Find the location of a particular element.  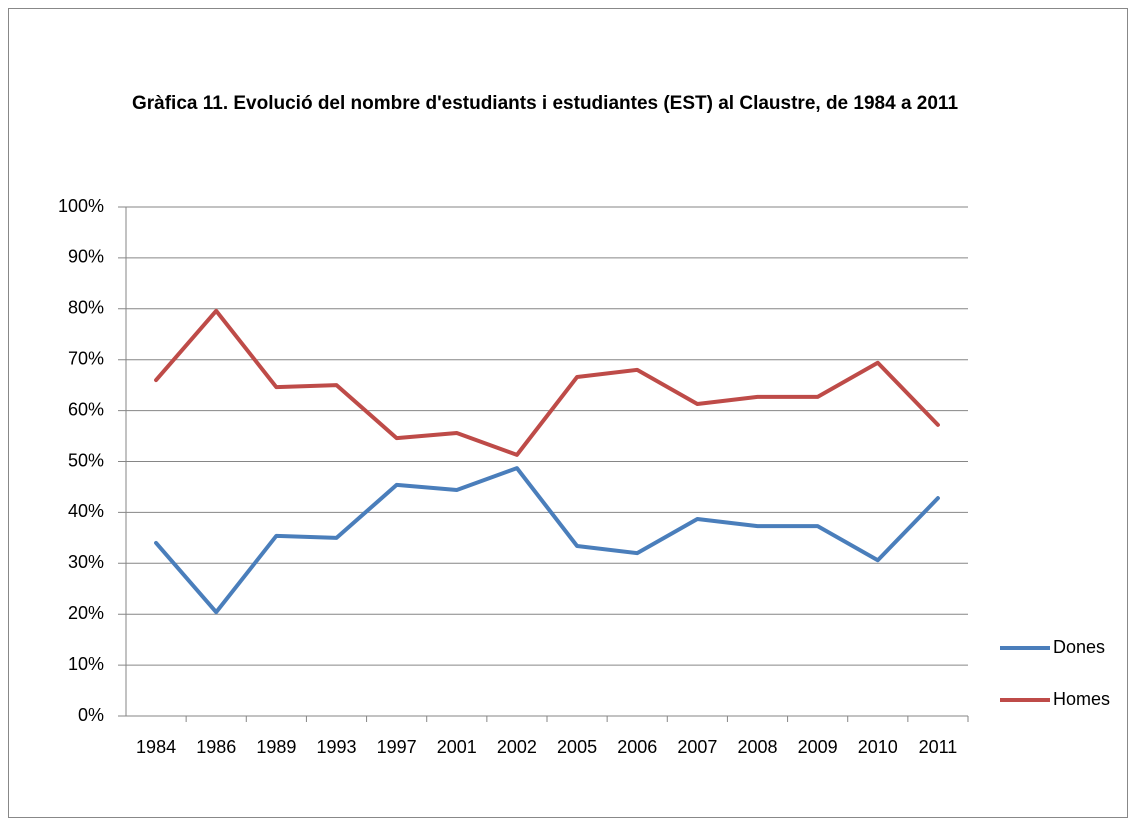

x-tick-label: 2007 is located at coordinates (697, 747).